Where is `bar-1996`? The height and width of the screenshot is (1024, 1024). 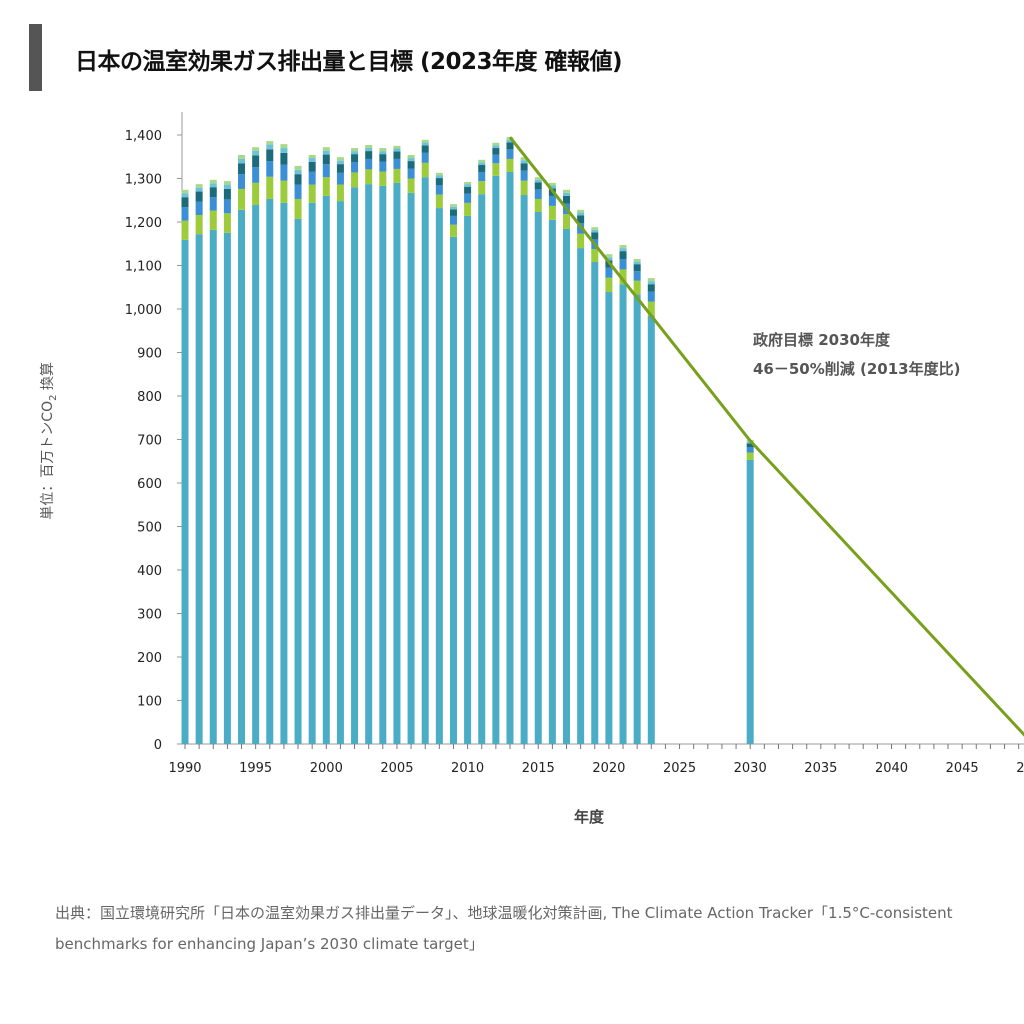 bar-1996 is located at coordinates (270, 442).